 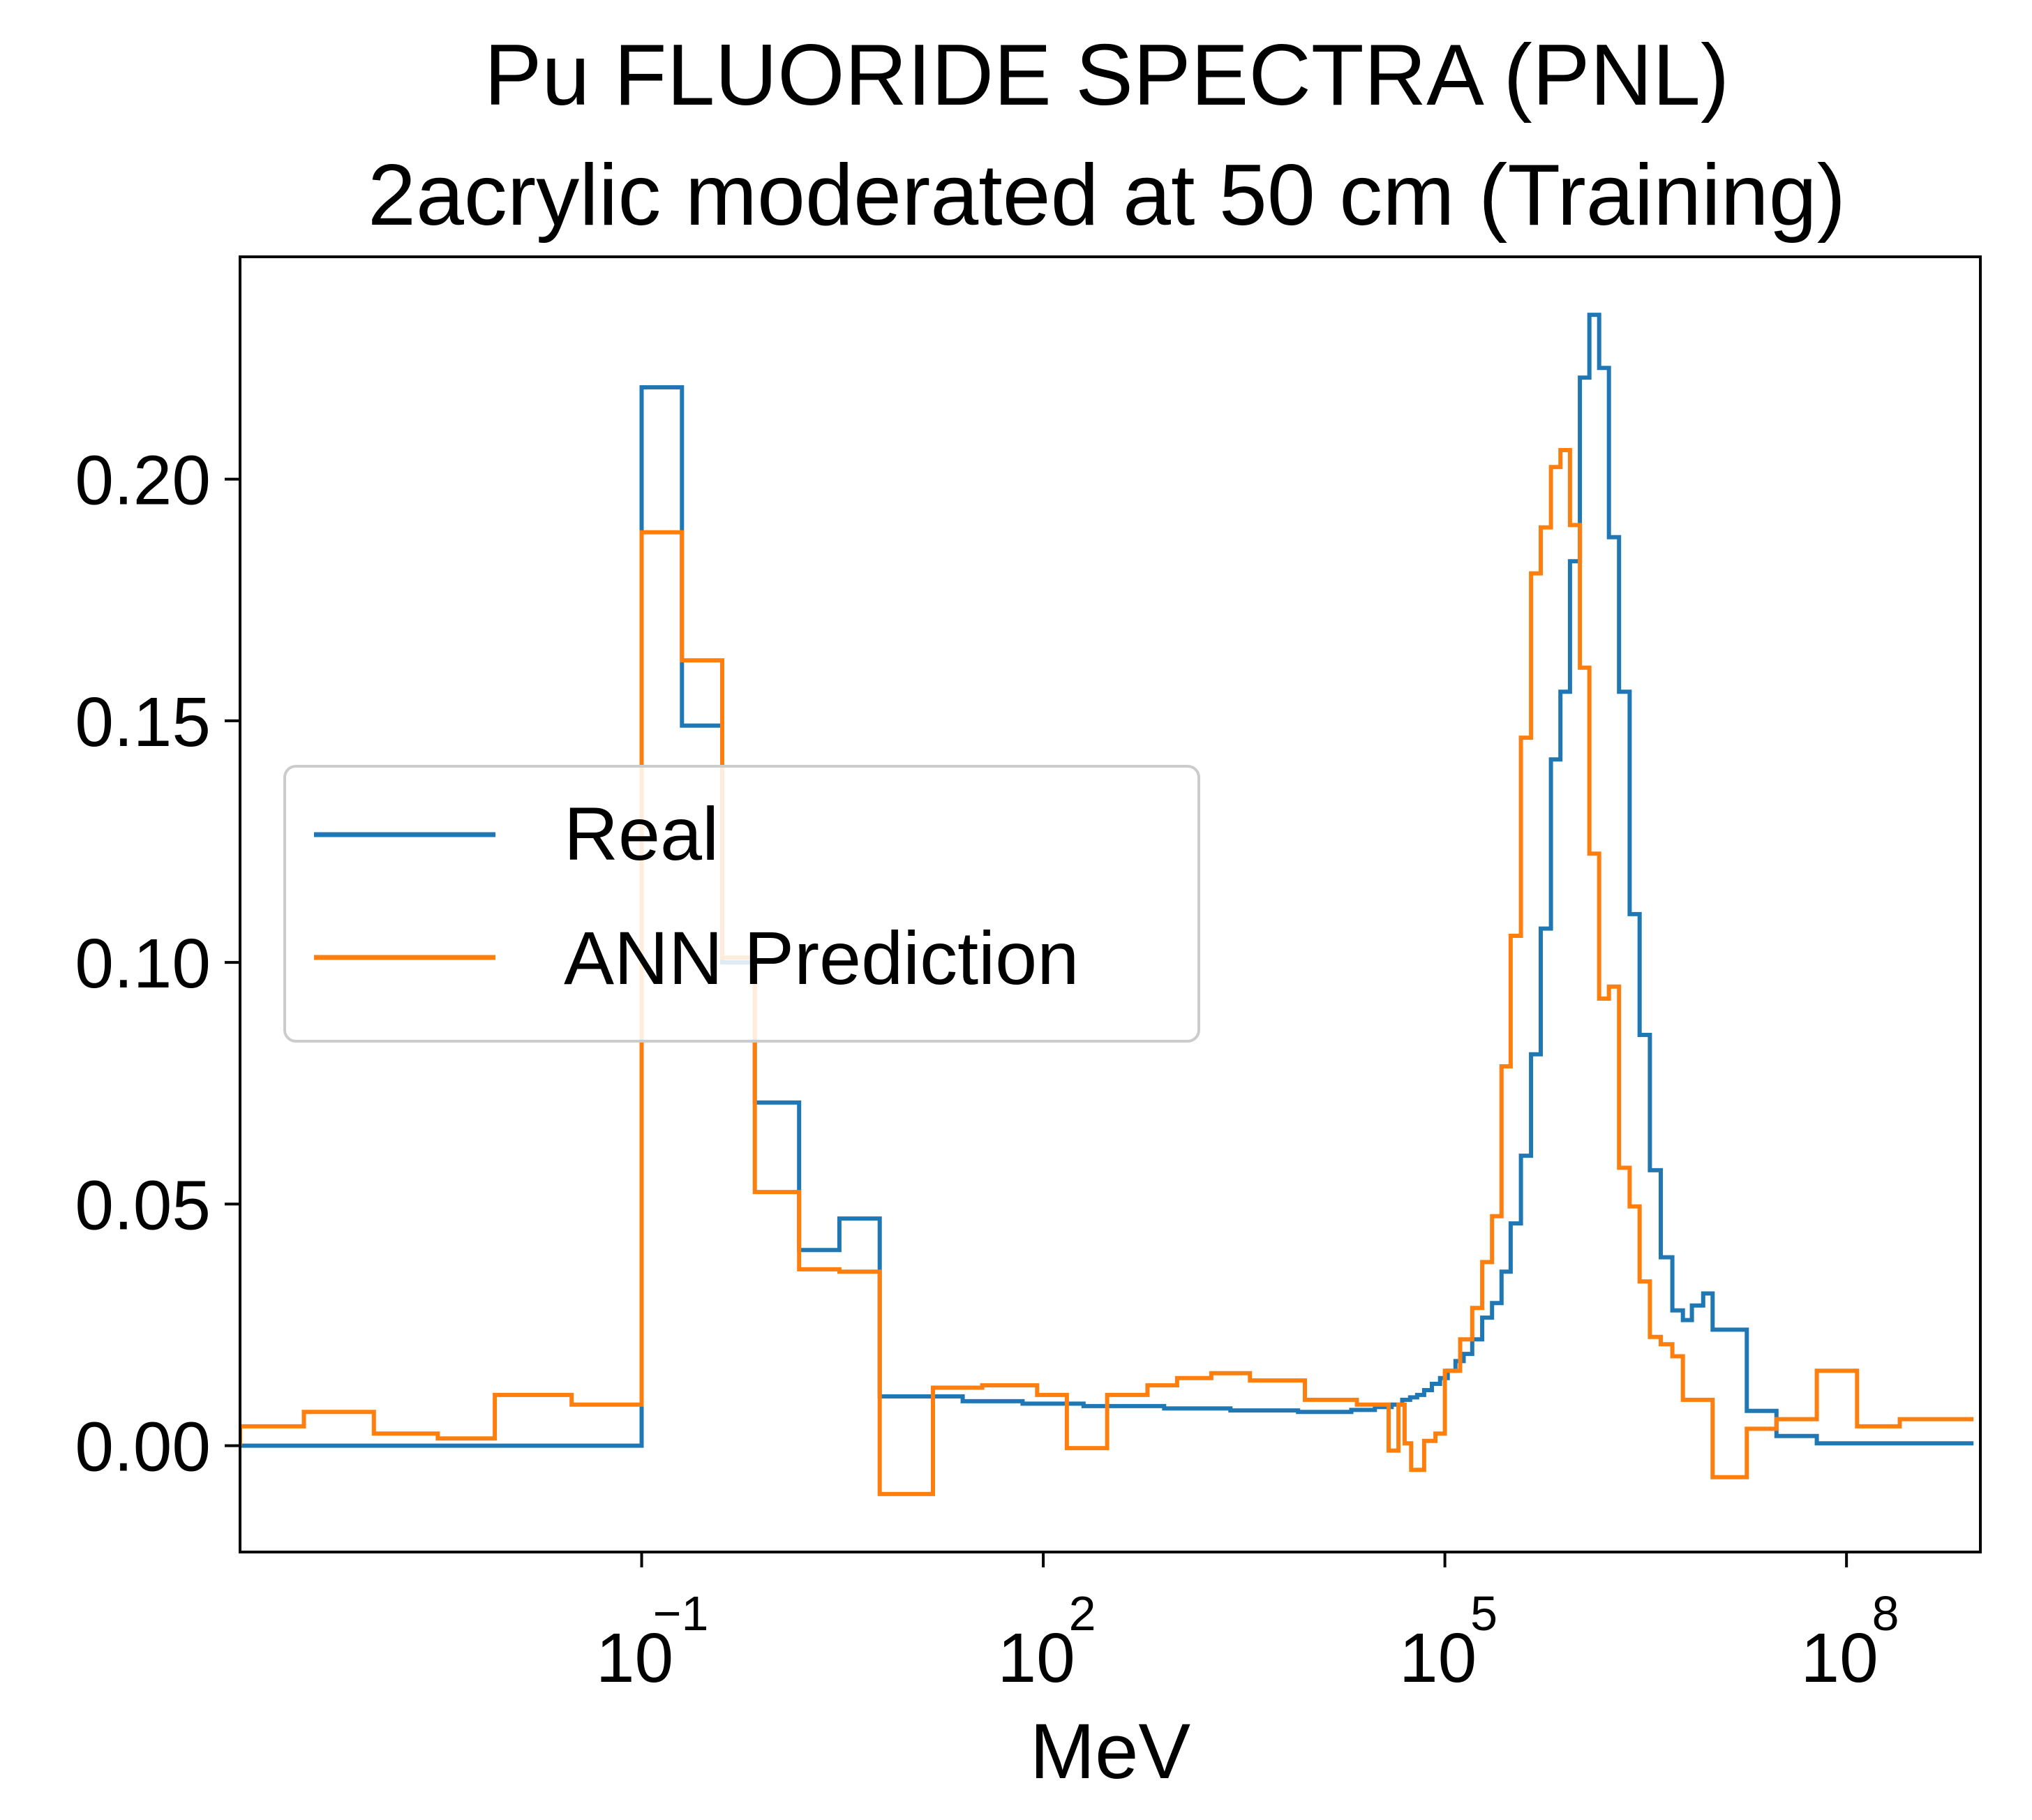 What do you see at coordinates (1110, 1751) in the screenshot?
I see `x-axis-label: MeV` at bounding box center [1110, 1751].